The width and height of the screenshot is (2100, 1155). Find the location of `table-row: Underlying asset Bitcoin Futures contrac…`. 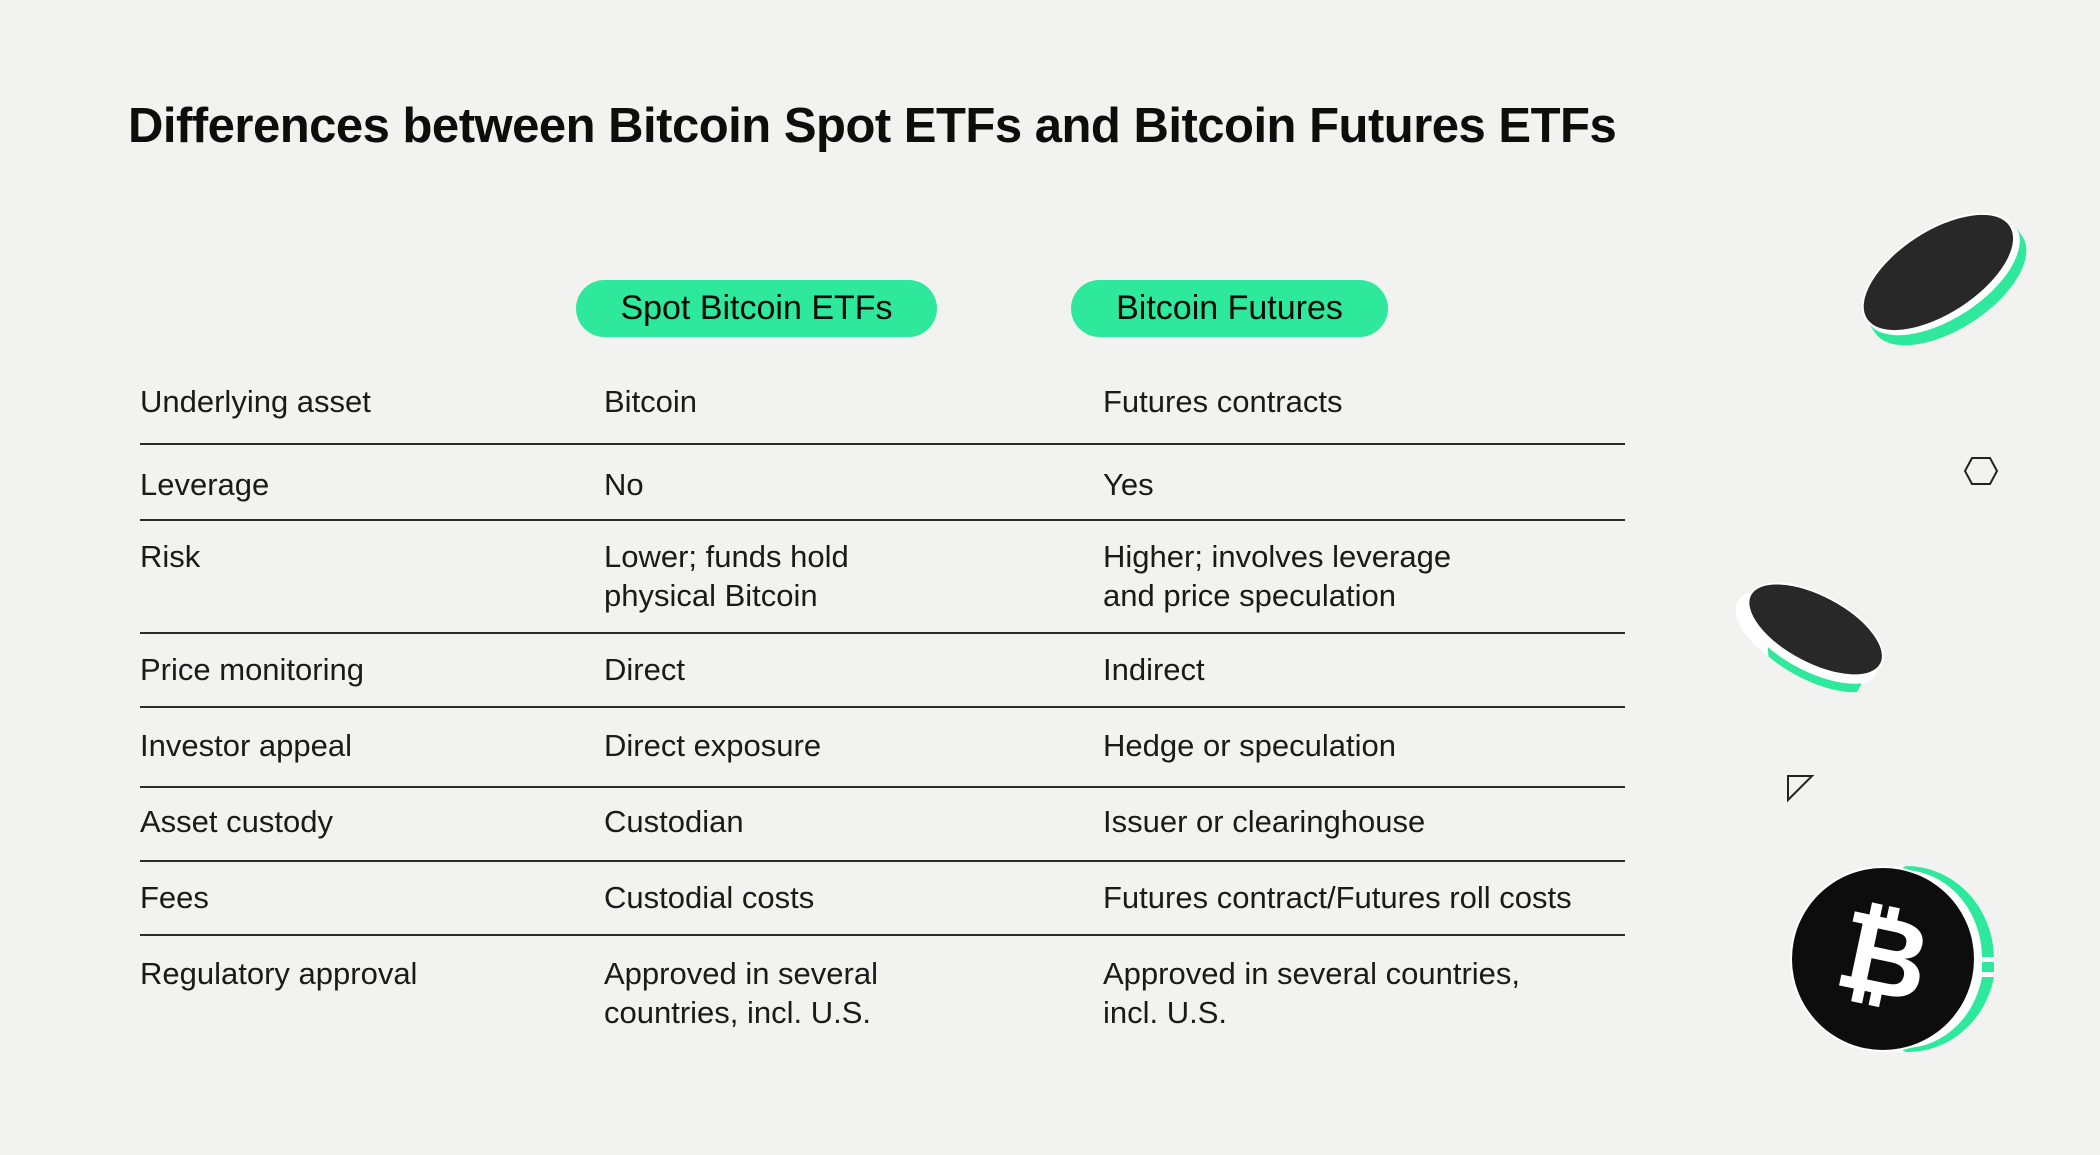

table-row: Underlying asset Bitcoin Futures contrac… is located at coordinates (882, 402).